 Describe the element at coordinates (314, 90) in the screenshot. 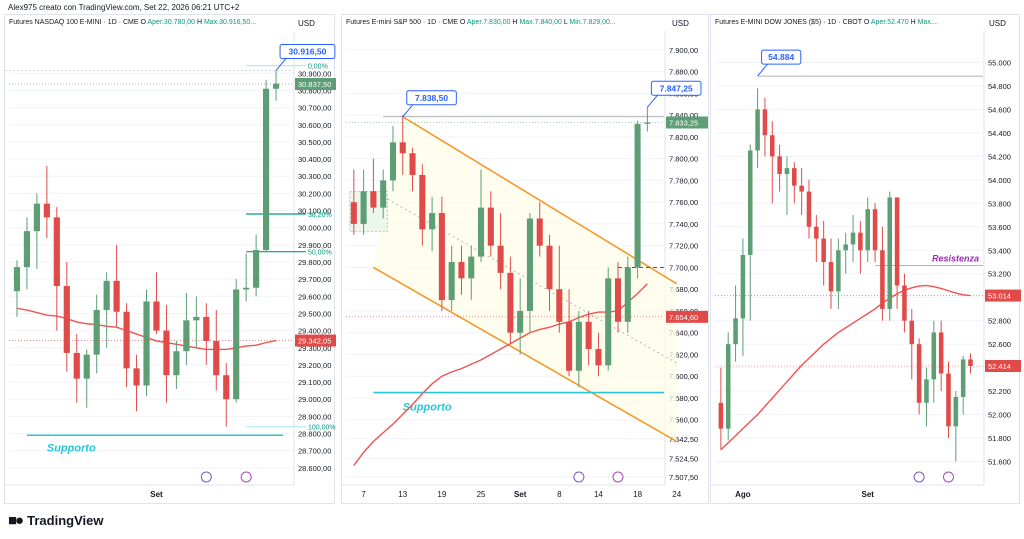

I see `y-tick-label: 30.800,00` at that location.